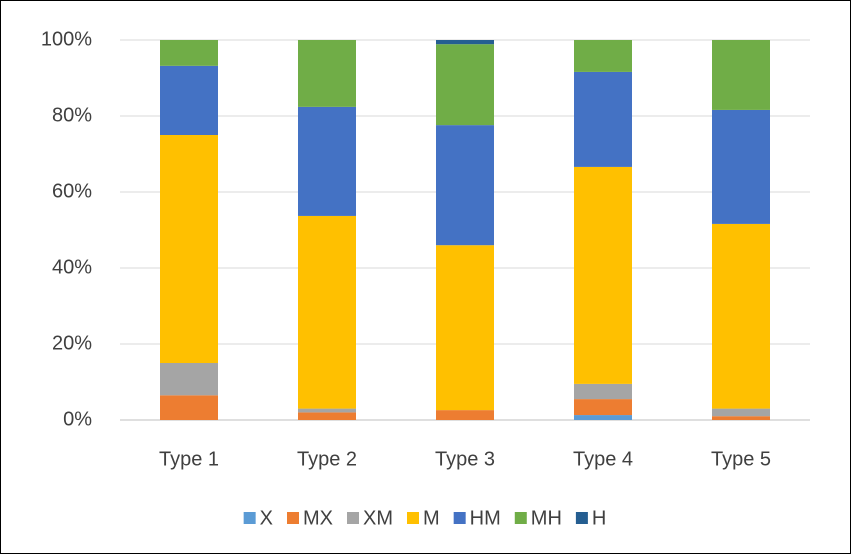 This screenshot has height=554, width=851. Describe the element at coordinates (189, 459) in the screenshot. I see `x-tick-label: Type 1` at that location.